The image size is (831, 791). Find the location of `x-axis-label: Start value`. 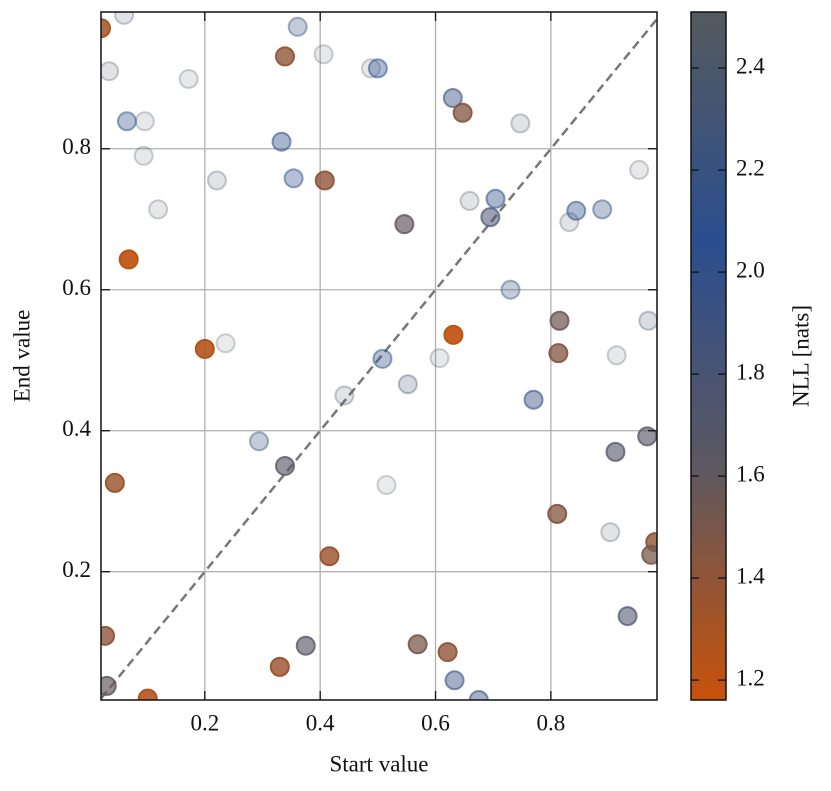

x-axis-label: Start value is located at coordinates (379, 763).